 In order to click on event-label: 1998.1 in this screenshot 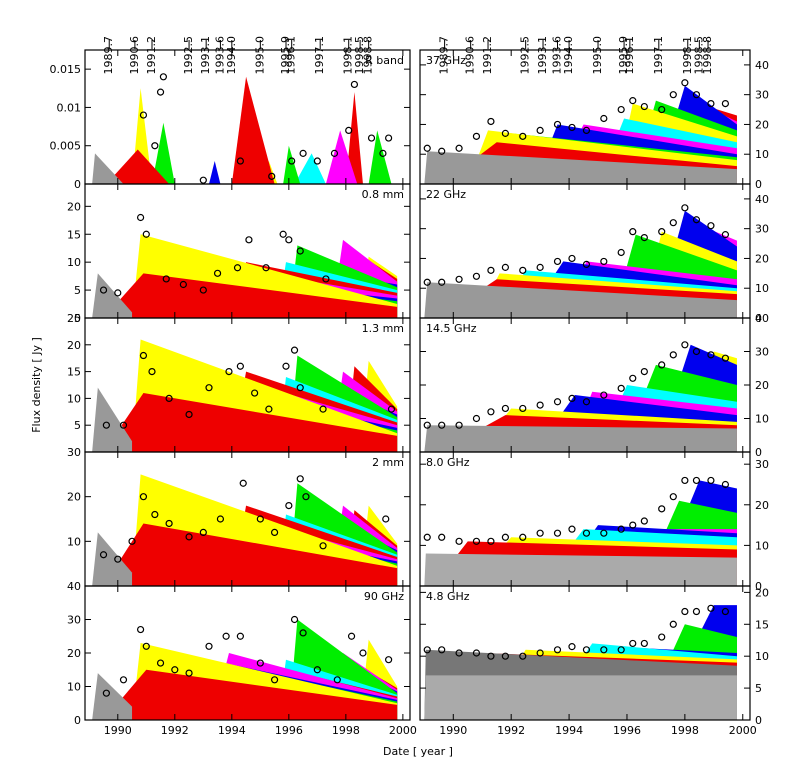, I will do `click(348, 55)`.